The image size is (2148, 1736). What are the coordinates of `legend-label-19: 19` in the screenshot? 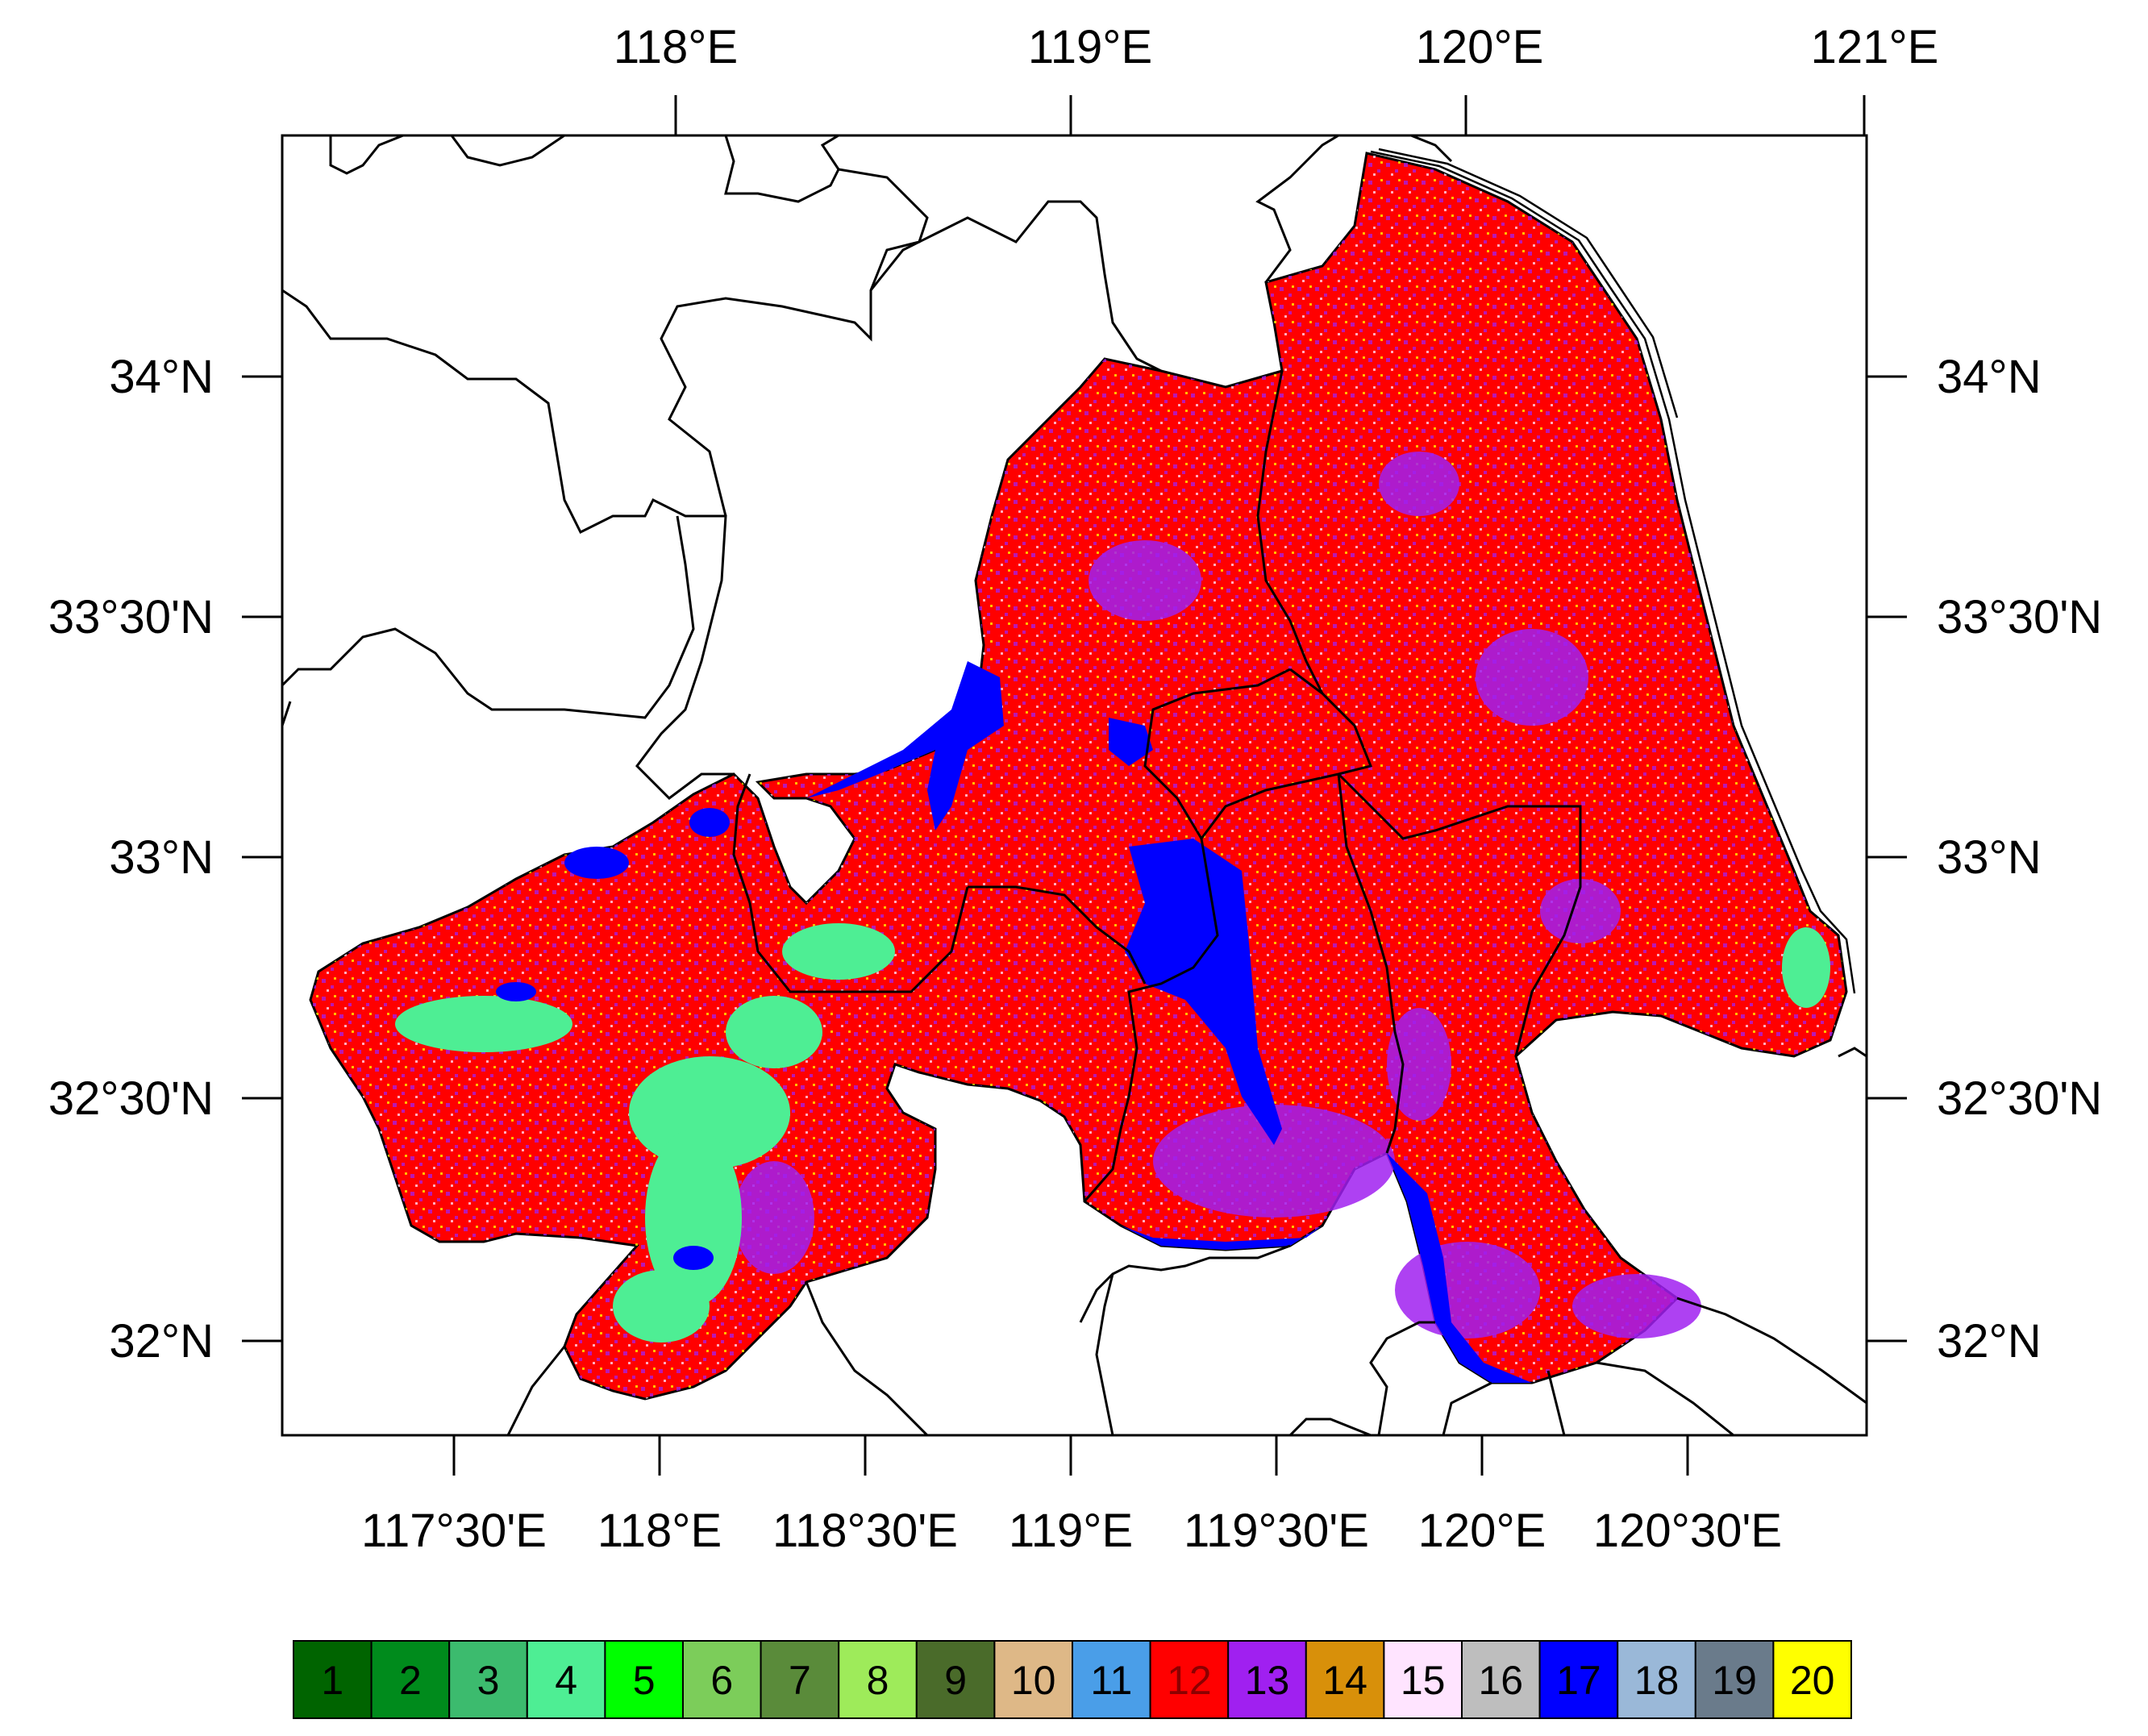 It's located at (1734, 1680).